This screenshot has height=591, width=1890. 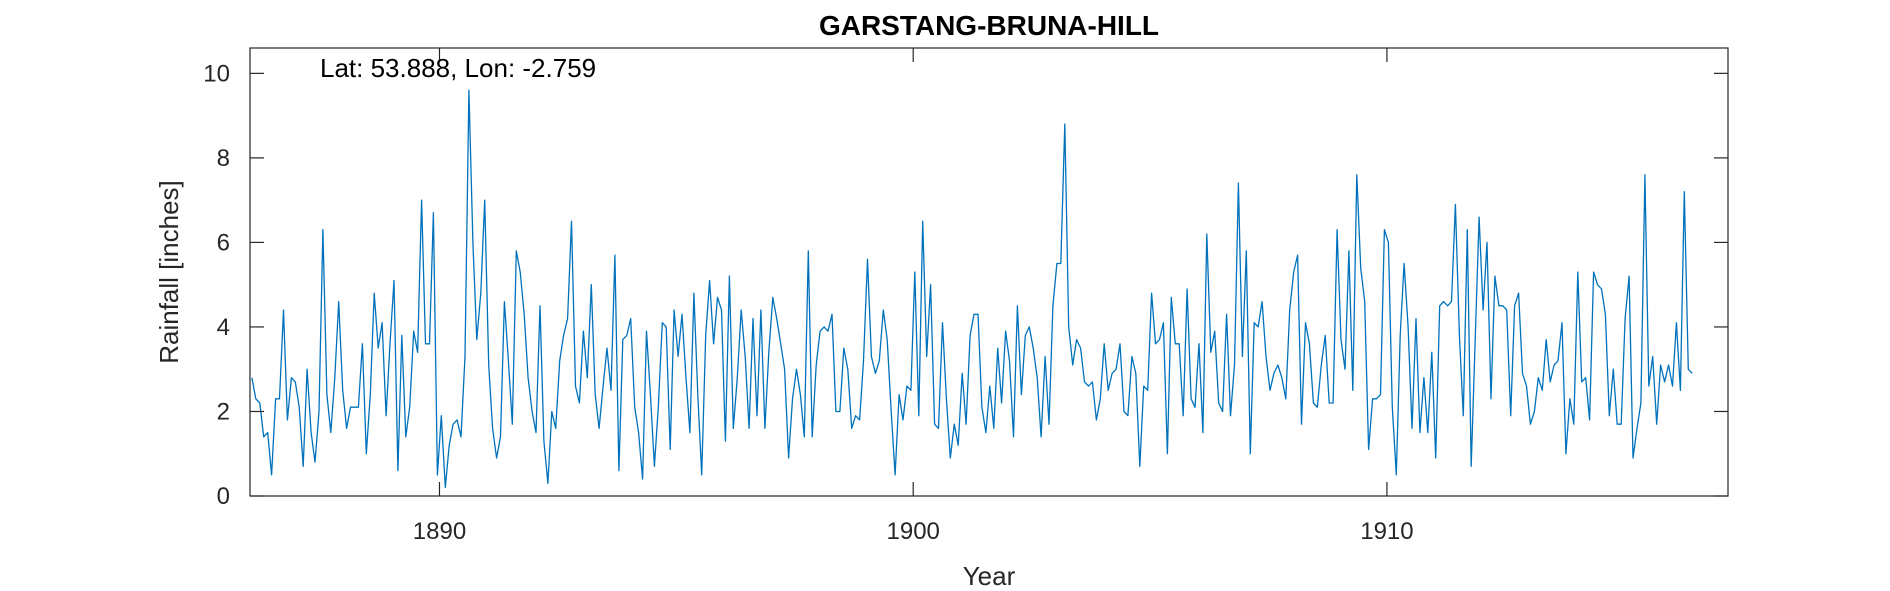 What do you see at coordinates (223, 158) in the screenshot?
I see `y-tick-label: 8` at bounding box center [223, 158].